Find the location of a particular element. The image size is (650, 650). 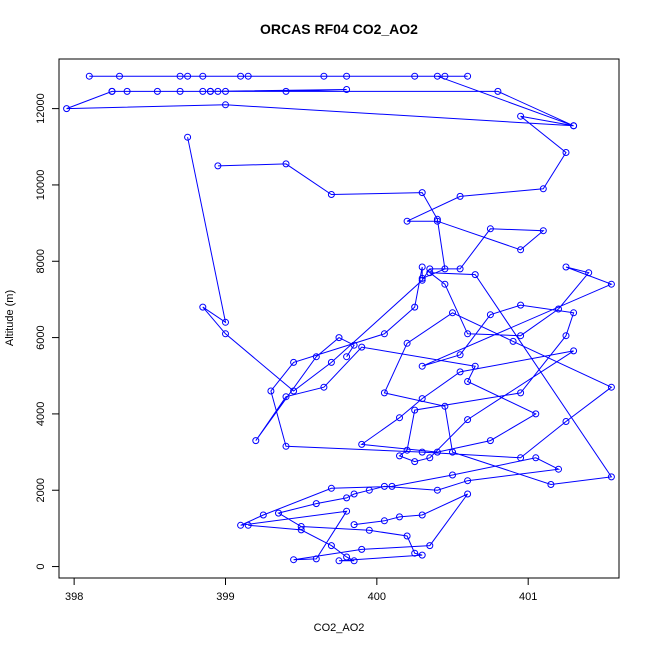

chart-title: ORCAS RF04 CO2_AO2 is located at coordinates (339, 29).